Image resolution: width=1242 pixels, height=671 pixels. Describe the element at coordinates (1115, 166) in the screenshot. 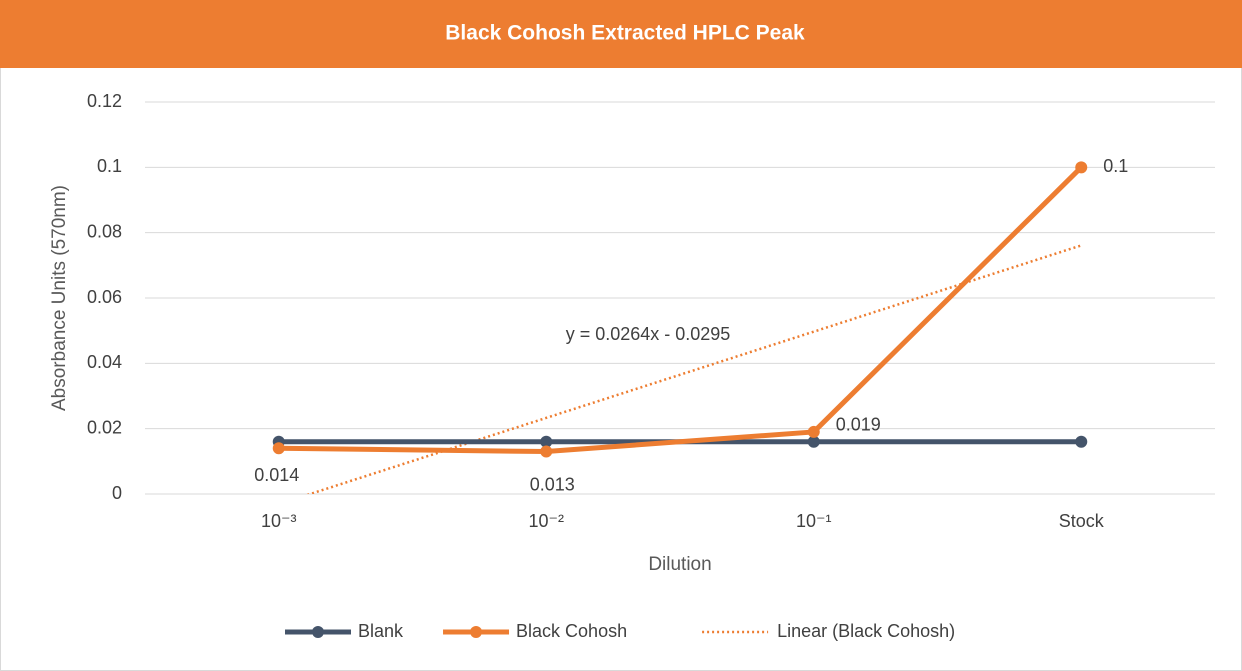

I see `data-label: 0.1` at that location.